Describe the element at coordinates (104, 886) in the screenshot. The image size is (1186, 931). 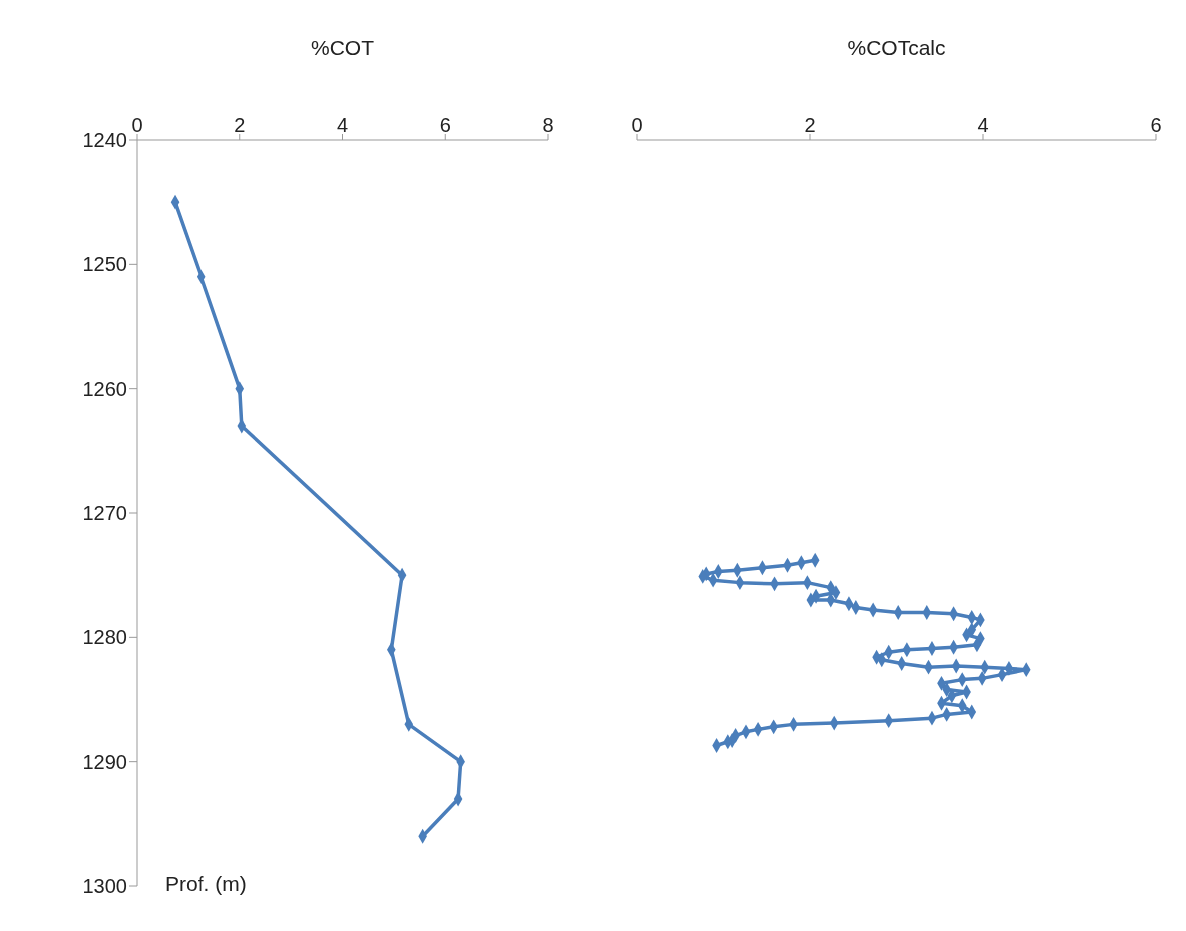
I see `y-tick-label: 1300` at that location.